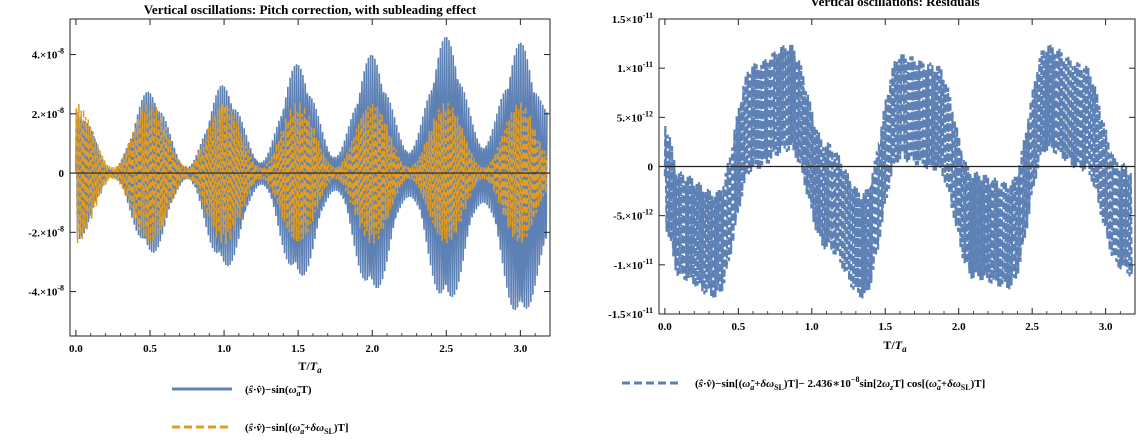  I want to click on legend-entry-series-1: (ŝ·v̂)−sin(ω̃aT), so click(242, 391).